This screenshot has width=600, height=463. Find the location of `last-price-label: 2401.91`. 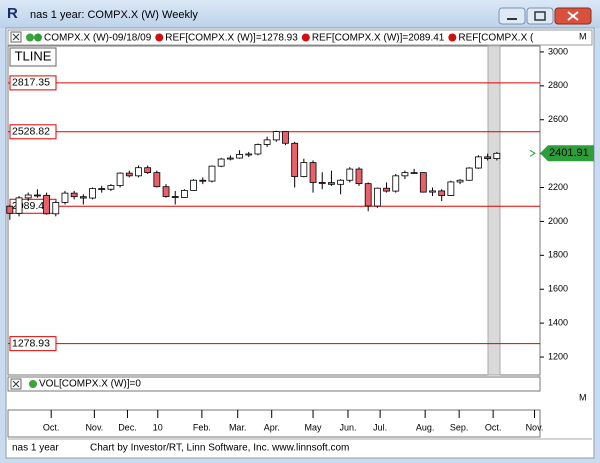

last-price-label: 2401.91 is located at coordinates (569, 153).